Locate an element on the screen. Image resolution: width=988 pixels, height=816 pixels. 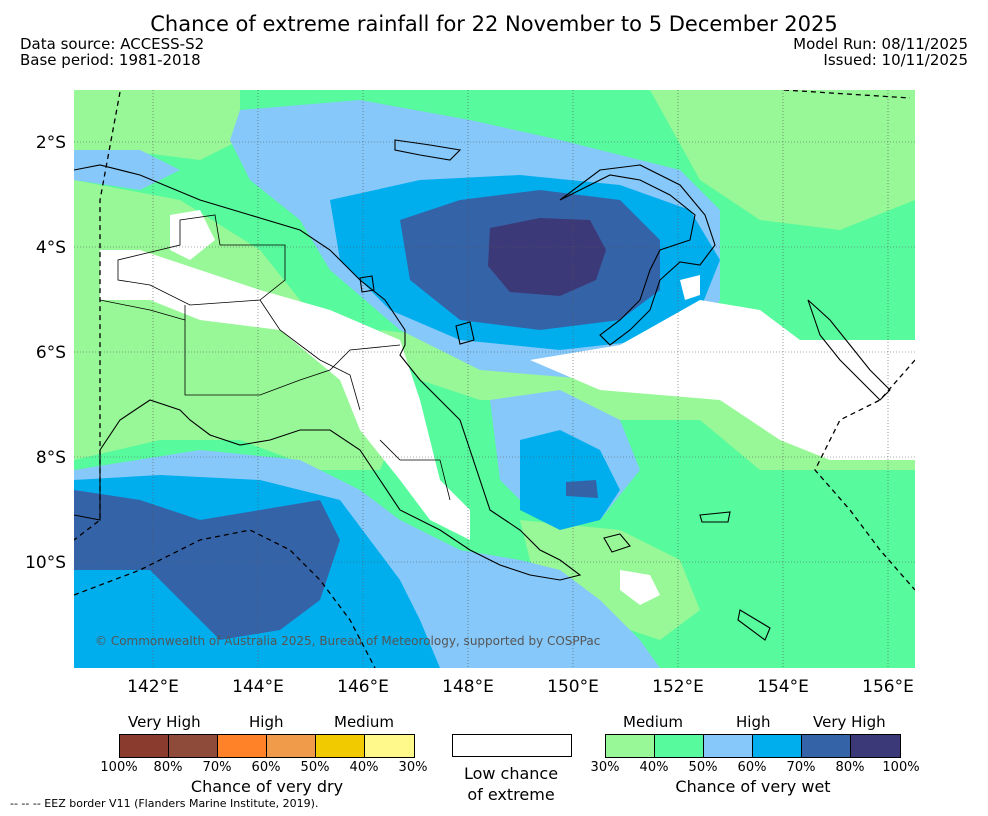
lon-label: 148°E is located at coordinates (468, 687).